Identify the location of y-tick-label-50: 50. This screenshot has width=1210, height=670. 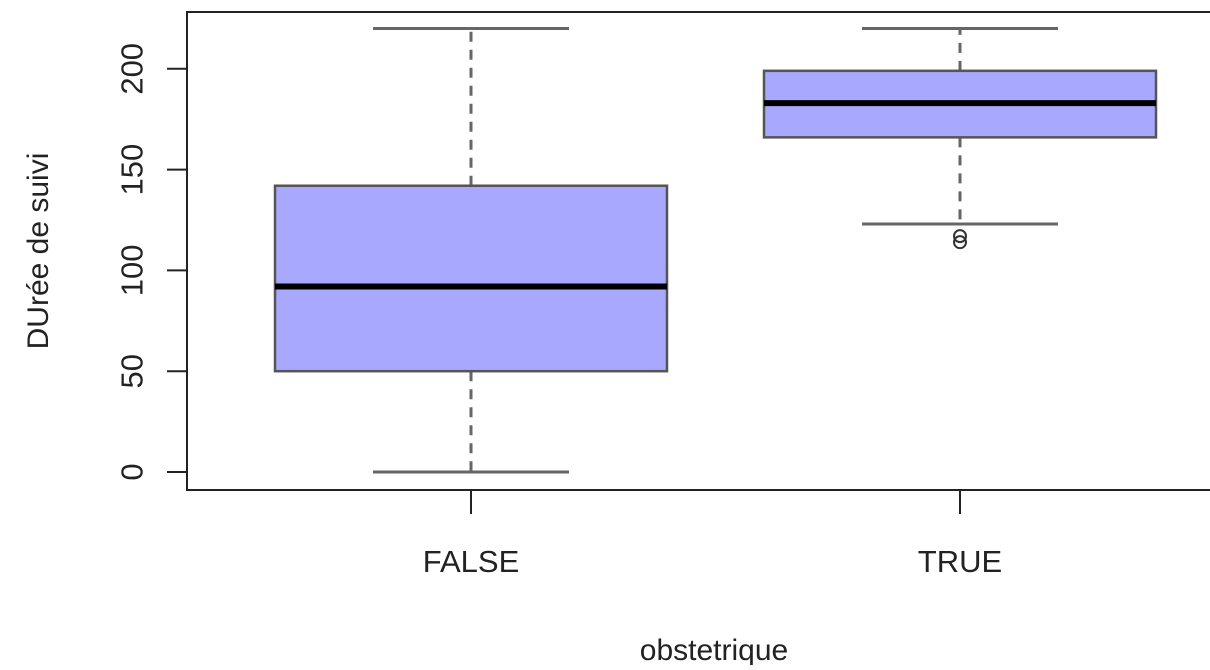
(132, 371).